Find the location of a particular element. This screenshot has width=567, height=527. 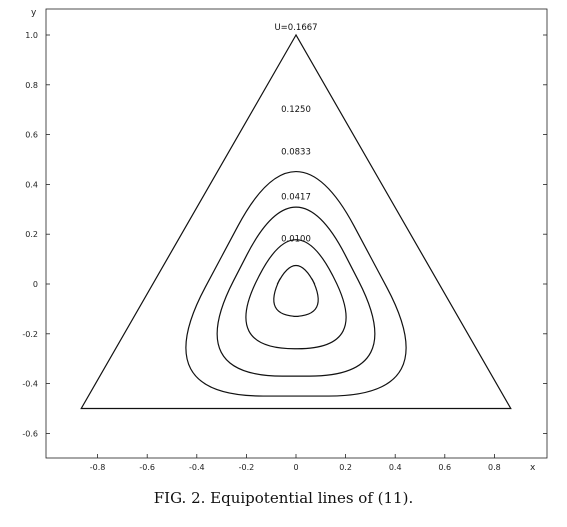

y-tick-label: -0.4 is located at coordinates (30, 384).